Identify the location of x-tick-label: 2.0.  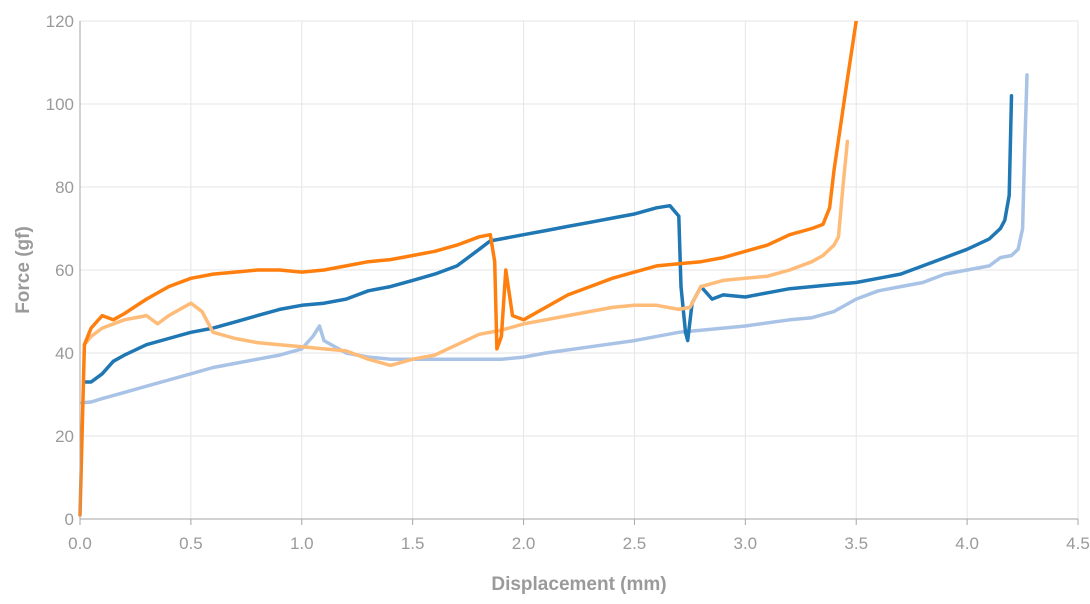
(524, 543).